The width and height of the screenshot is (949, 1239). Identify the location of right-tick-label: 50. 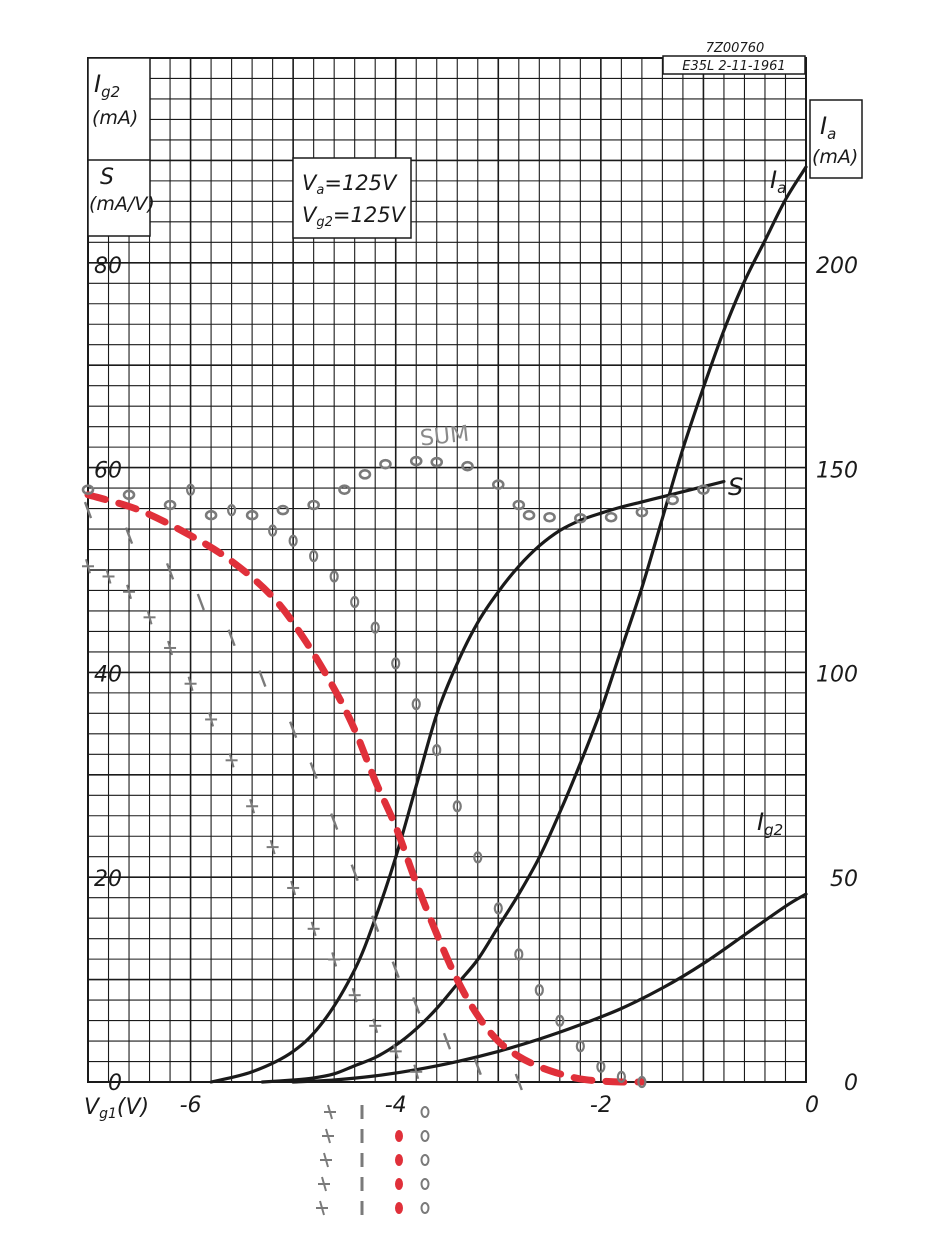
(844, 879).